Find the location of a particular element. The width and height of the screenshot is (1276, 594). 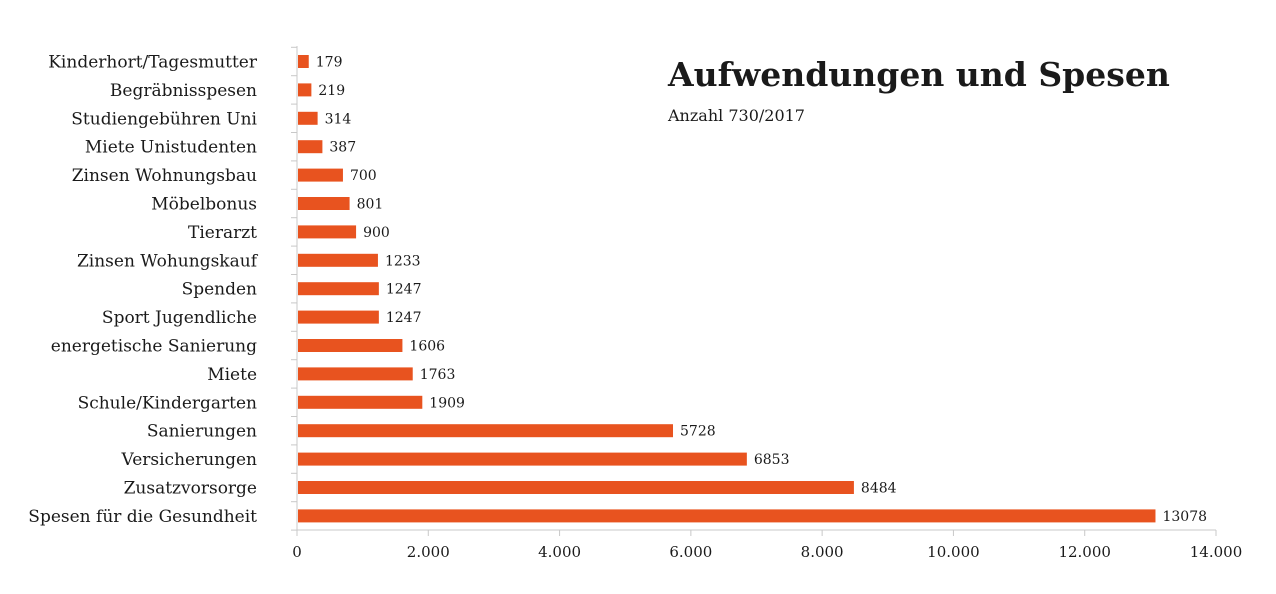

category-label: Tierarzt is located at coordinates (222, 233).